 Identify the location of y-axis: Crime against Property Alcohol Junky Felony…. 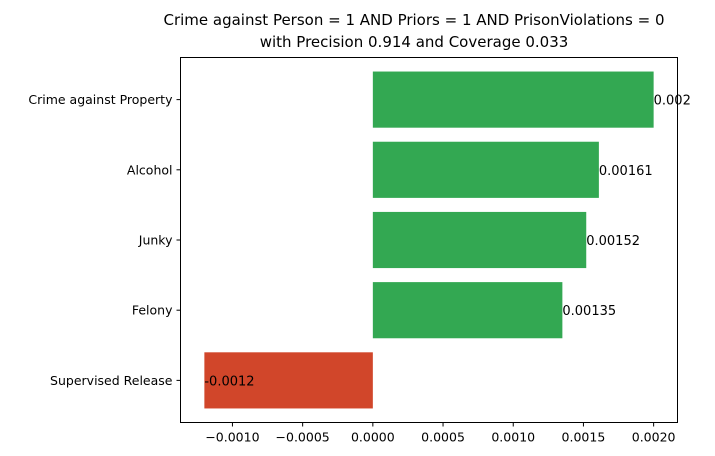
(104, 240).